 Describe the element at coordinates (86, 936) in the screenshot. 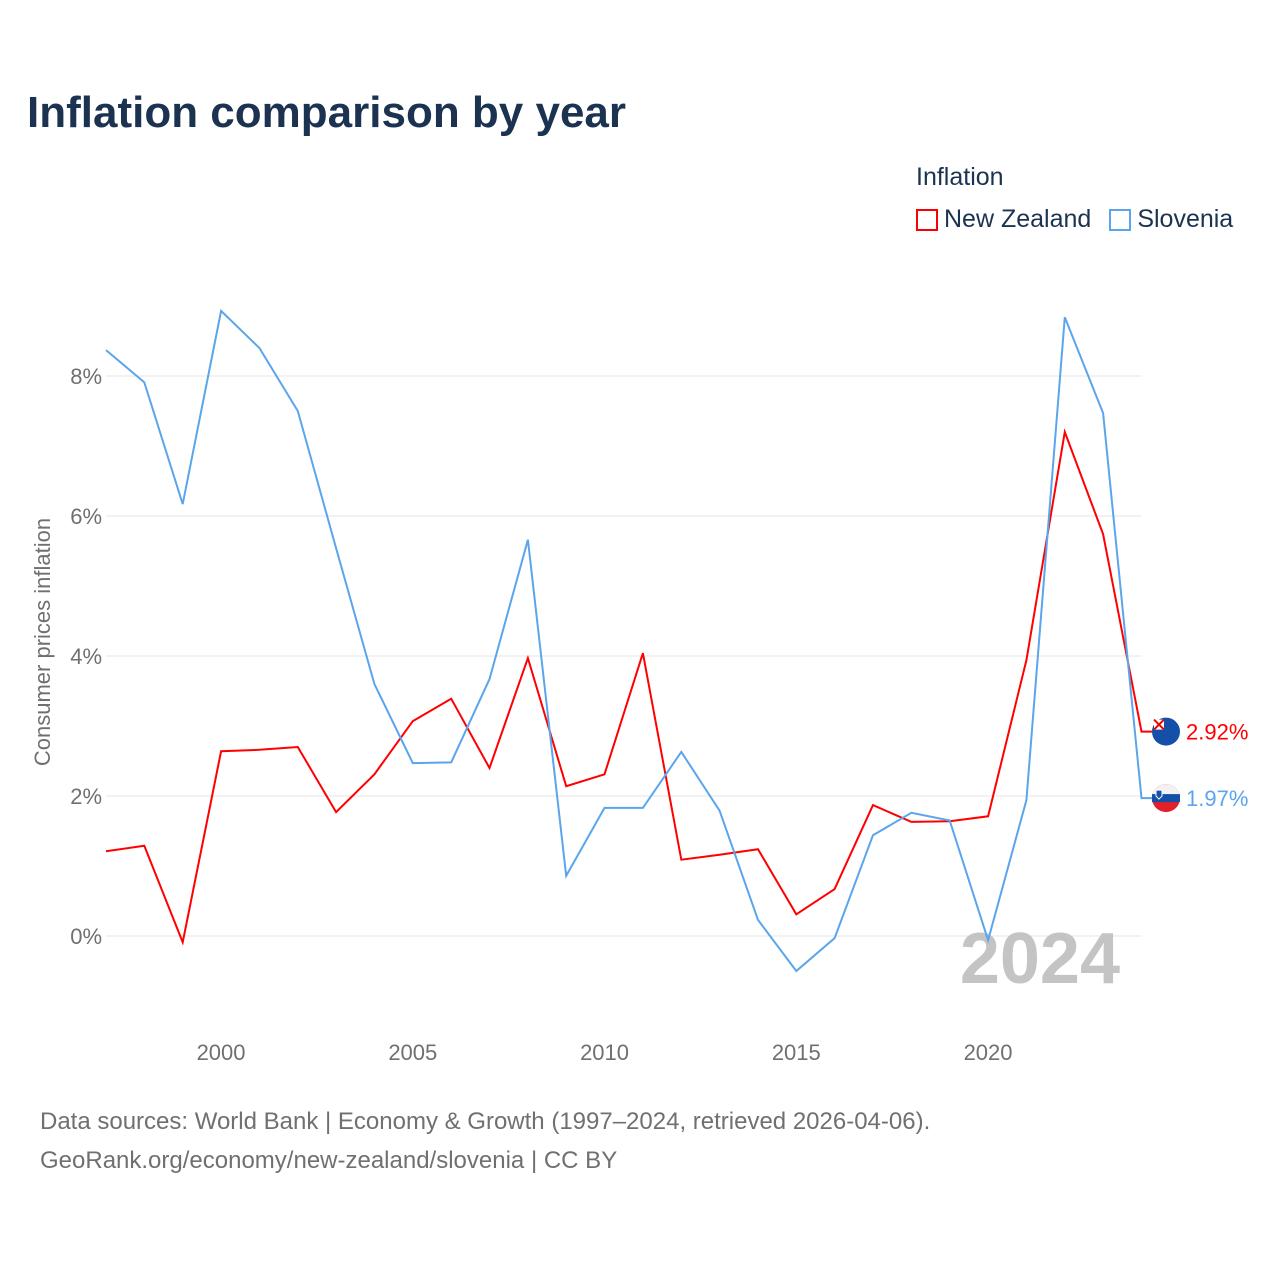

I see `y-tick-label: 0%` at that location.